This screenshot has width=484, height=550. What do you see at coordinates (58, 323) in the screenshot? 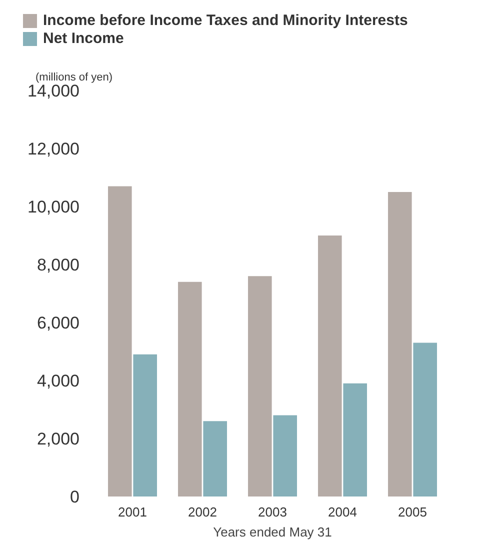
I see `y-tick-label: 6,000` at bounding box center [58, 323].